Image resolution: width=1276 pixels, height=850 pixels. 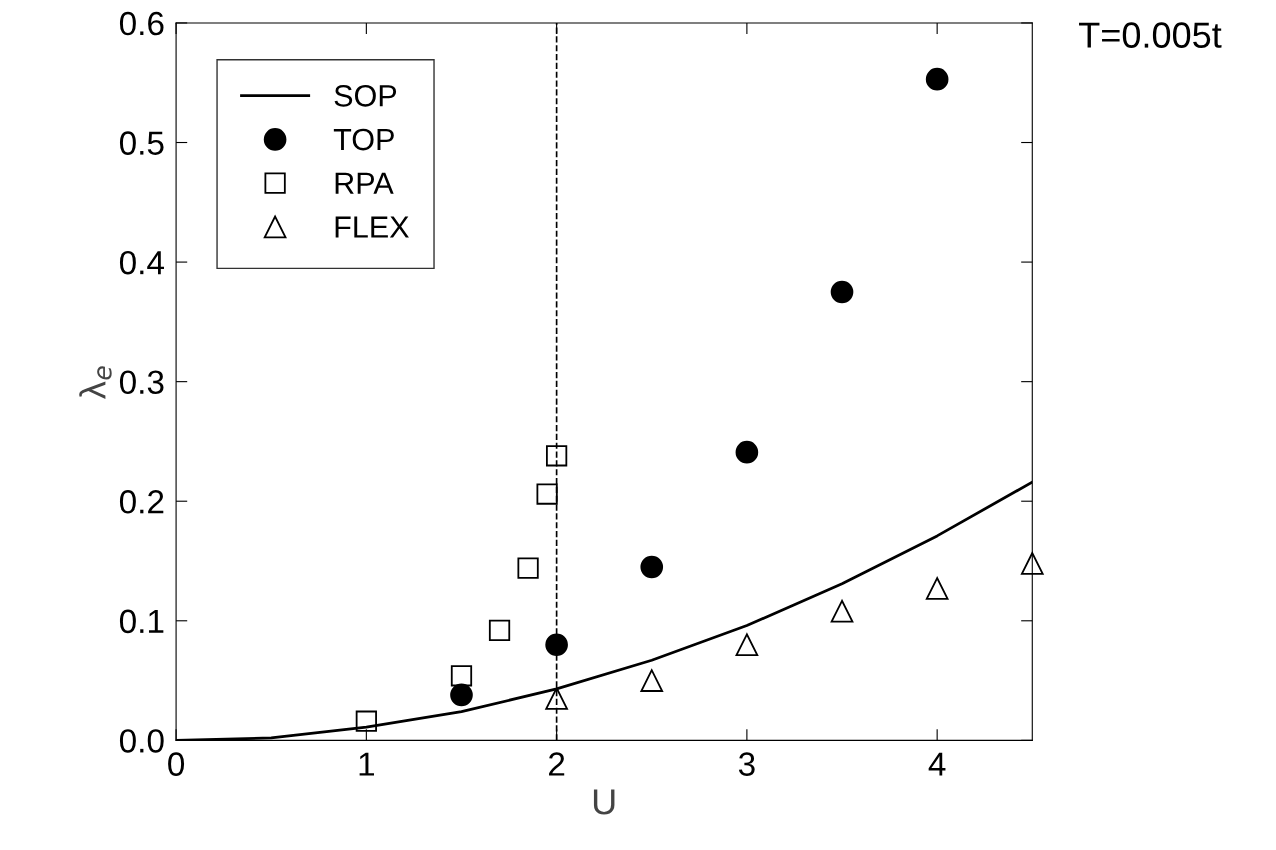 What do you see at coordinates (366, 764) in the screenshot?
I see `x-tick-label: 1` at bounding box center [366, 764].